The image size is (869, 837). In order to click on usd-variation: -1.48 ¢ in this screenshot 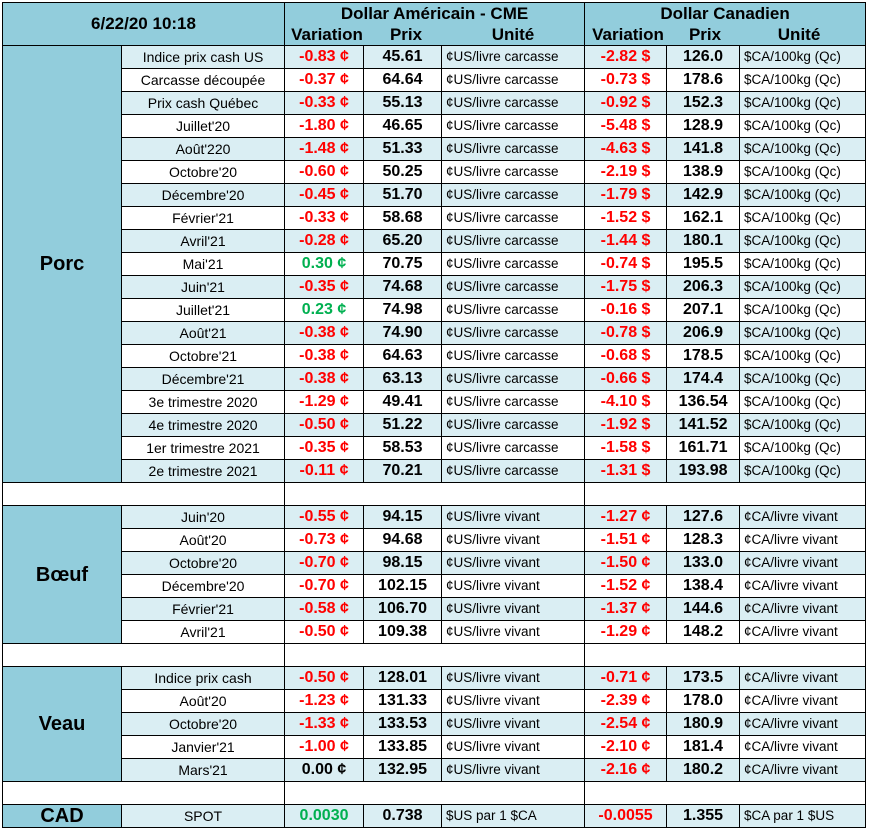, I will do `click(324, 149)`.